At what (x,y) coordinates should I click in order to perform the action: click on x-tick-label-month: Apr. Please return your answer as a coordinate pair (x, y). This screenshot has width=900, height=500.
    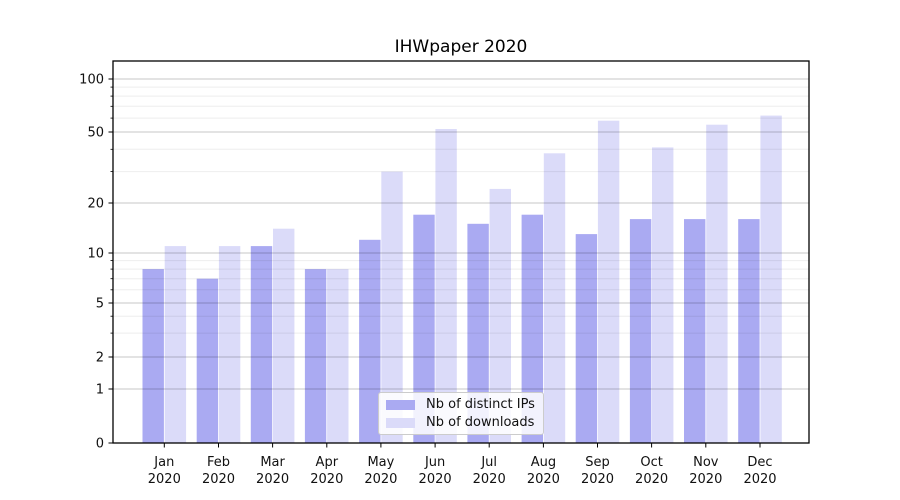
    Looking at the image, I should click on (327, 462).